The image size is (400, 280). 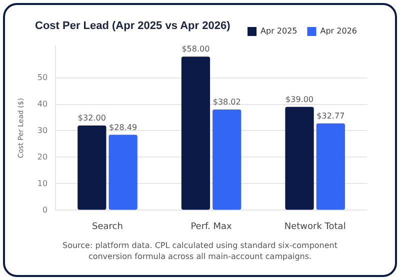 I want to click on y-tick-label: 50, so click(x=42, y=77).